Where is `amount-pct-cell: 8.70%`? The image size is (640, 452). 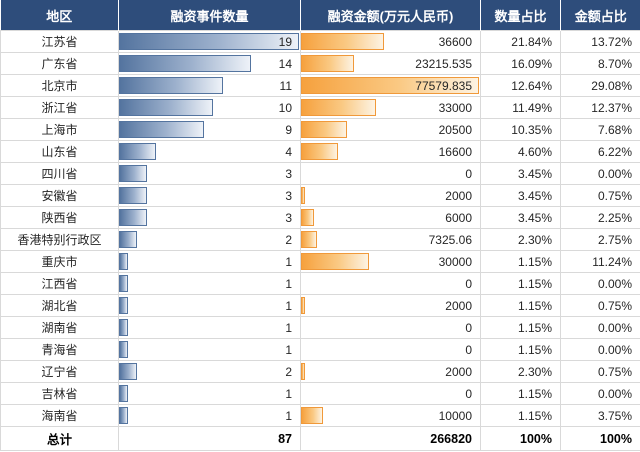
amount-pct-cell: 8.70% is located at coordinates (600, 63).